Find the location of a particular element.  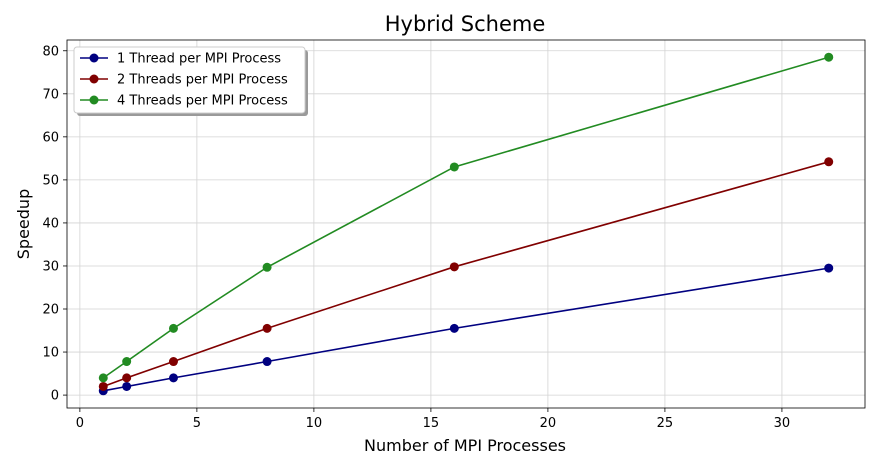

y-axis: 0 10 20 30 40 50 60 70 80 is located at coordinates (54, 224).